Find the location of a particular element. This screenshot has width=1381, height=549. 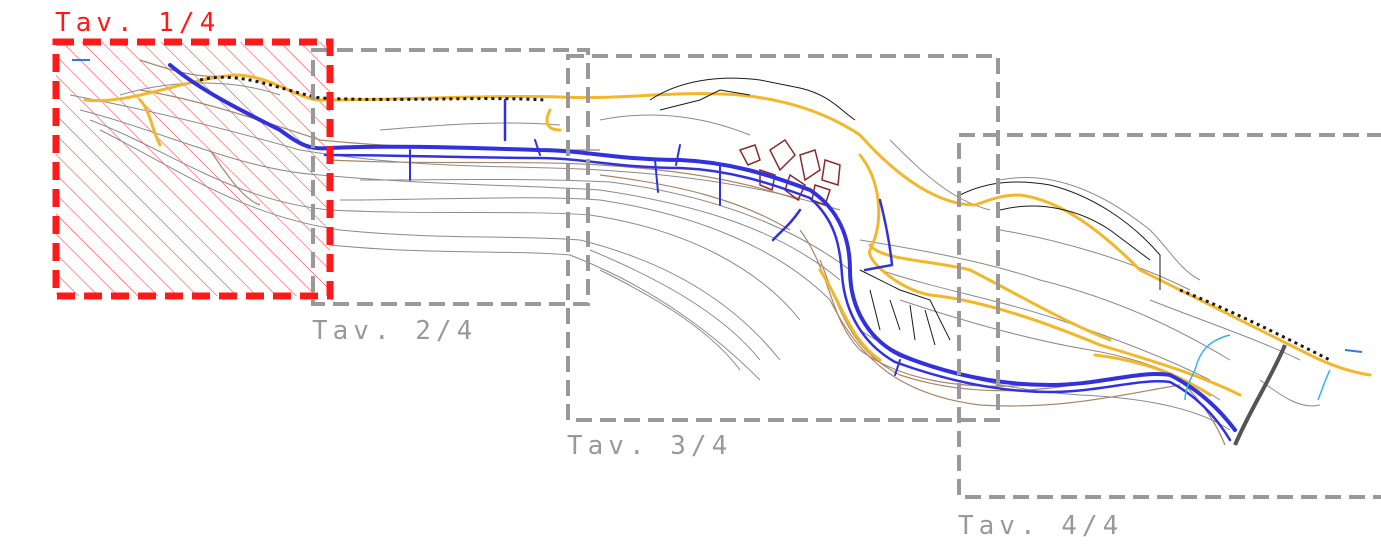

sheet-label-3: Tav. 3/4 is located at coordinates (650, 446).